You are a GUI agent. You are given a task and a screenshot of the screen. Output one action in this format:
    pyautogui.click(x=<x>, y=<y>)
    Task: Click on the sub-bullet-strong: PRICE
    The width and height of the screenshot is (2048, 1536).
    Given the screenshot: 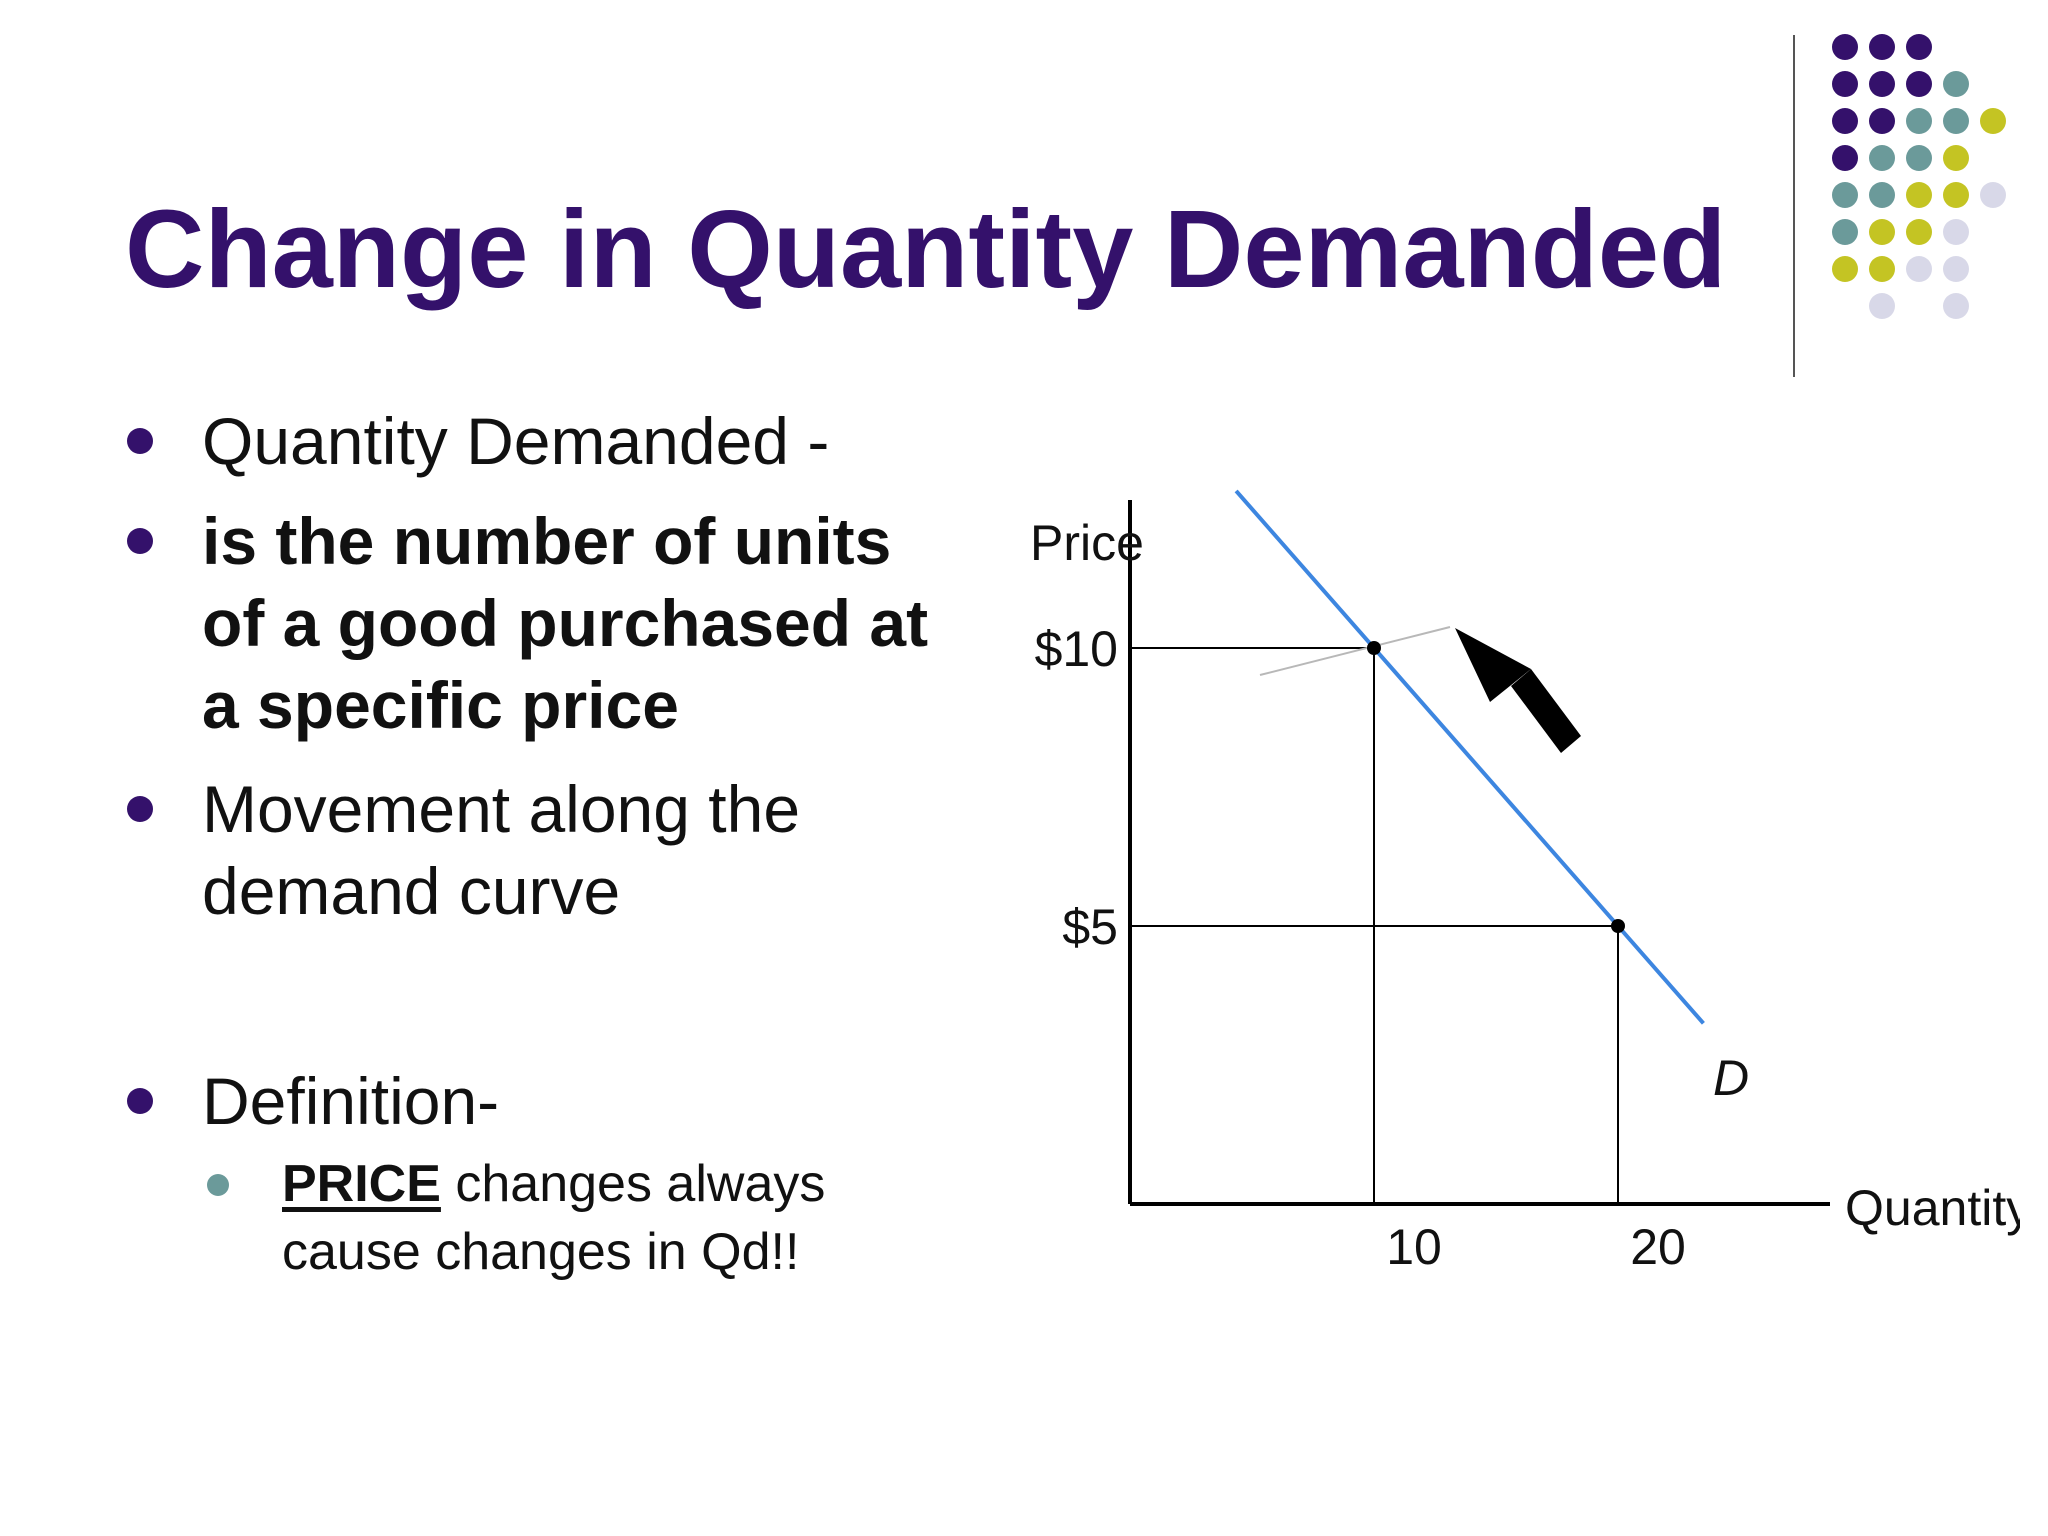 What is the action you would take?
    pyautogui.click(x=361, y=1184)
    